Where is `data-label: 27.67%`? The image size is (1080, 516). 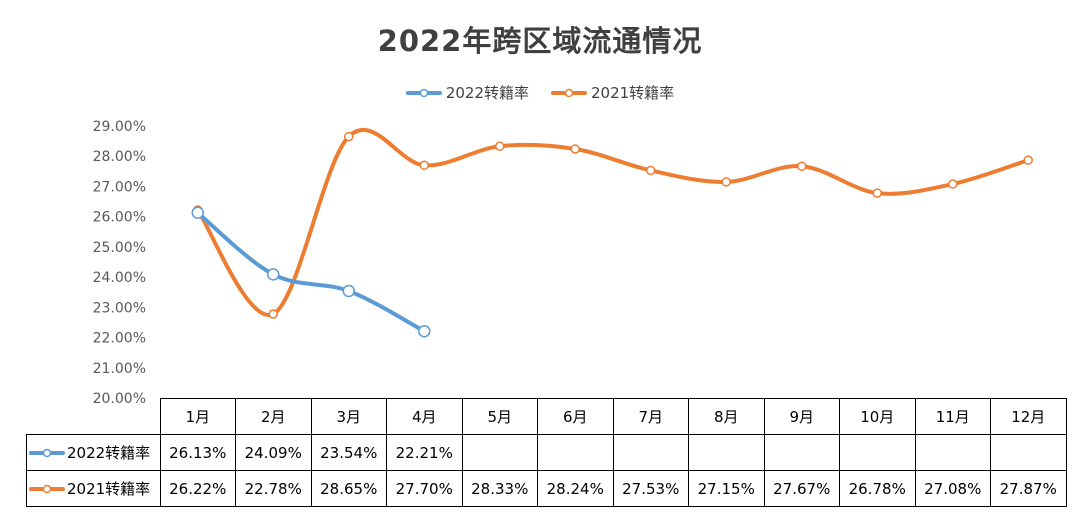
data-label: 27.67% is located at coordinates (801, 488).